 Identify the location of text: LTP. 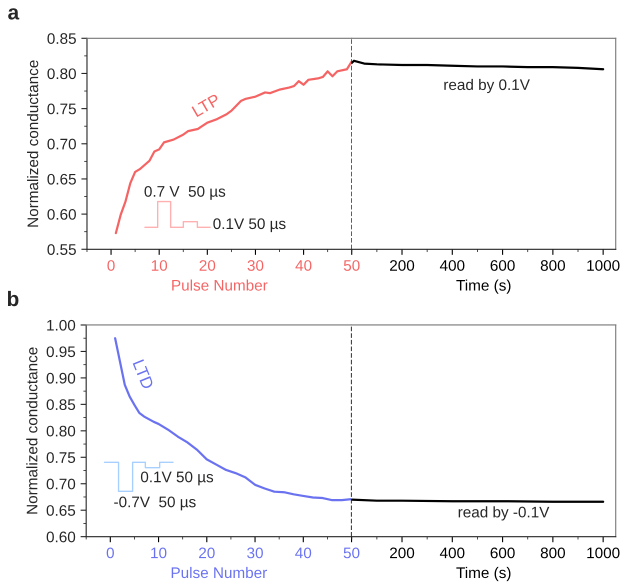
(206, 106).